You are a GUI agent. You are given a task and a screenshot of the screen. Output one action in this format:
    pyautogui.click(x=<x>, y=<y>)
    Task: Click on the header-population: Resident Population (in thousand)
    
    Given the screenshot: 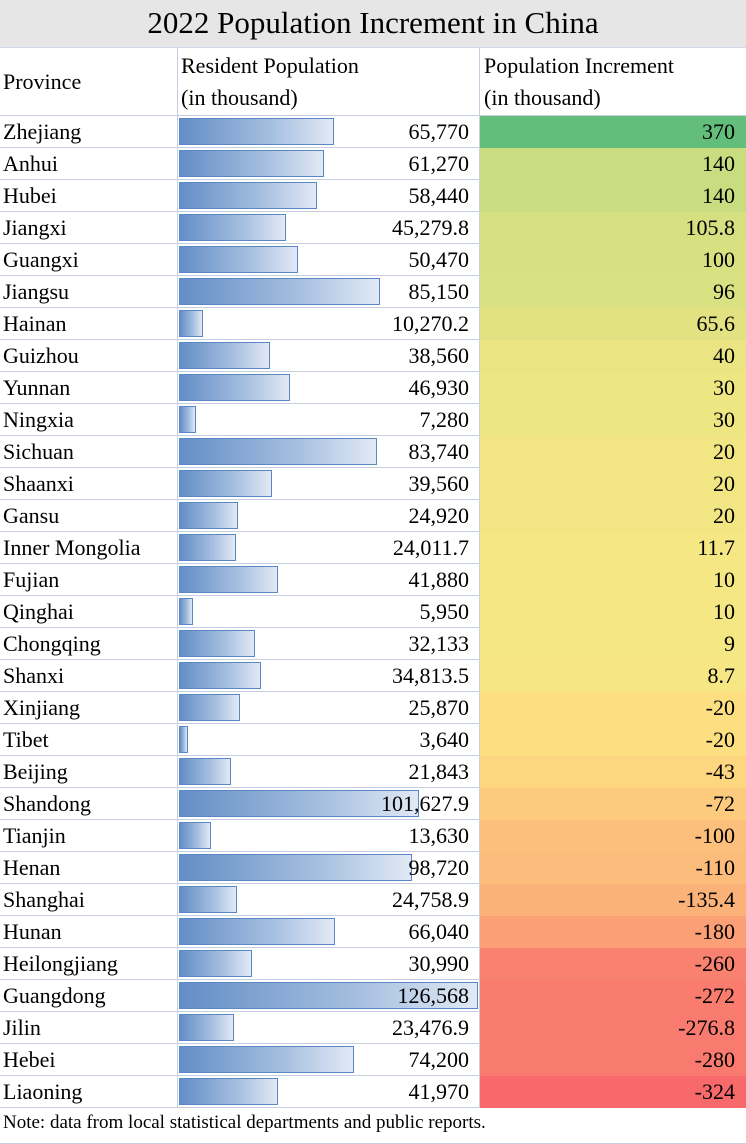 What is the action you would take?
    pyautogui.click(x=329, y=81)
    